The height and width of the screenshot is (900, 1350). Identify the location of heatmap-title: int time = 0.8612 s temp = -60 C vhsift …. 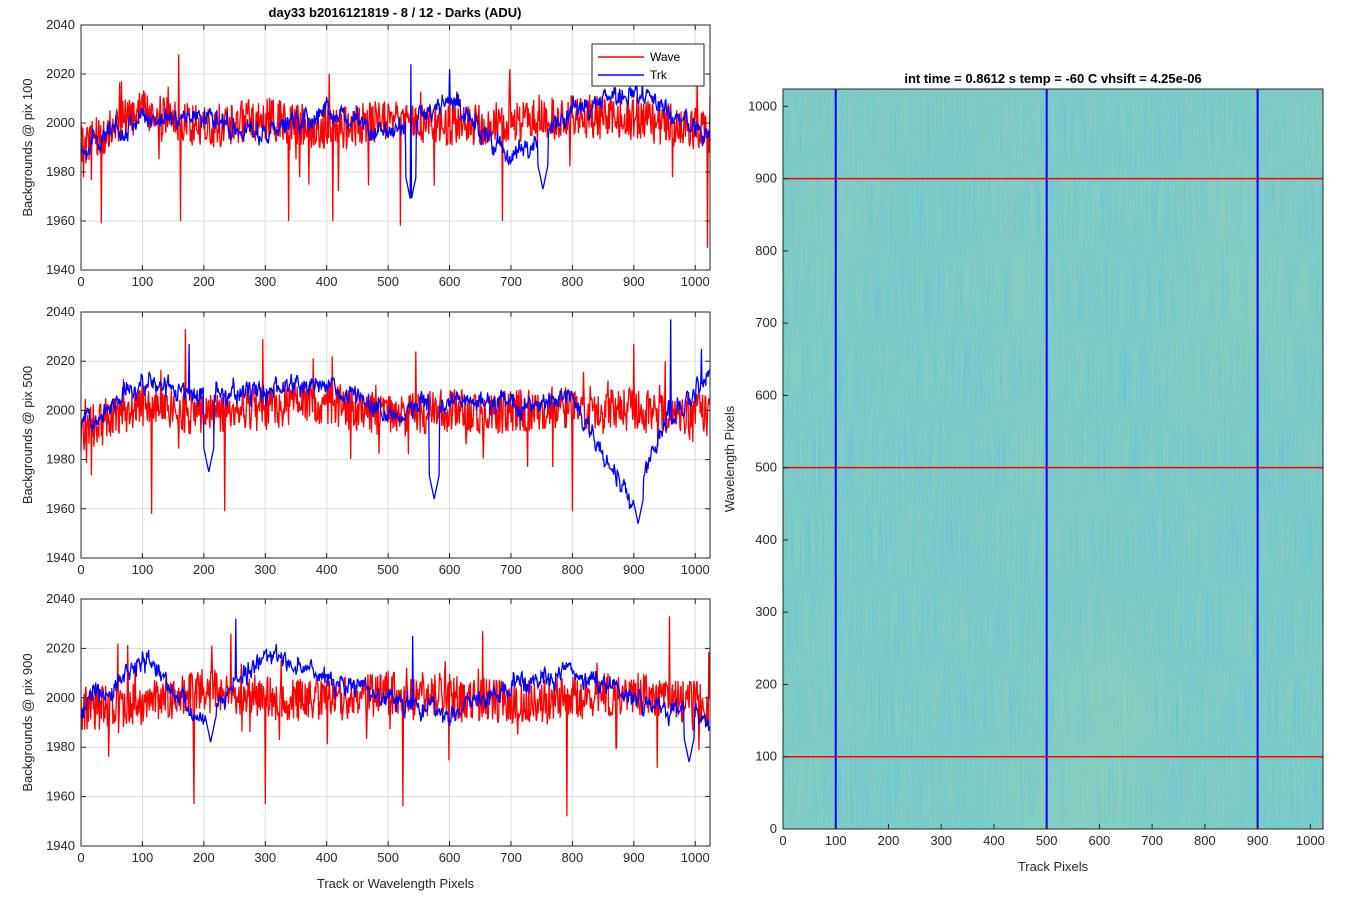
(1052, 78).